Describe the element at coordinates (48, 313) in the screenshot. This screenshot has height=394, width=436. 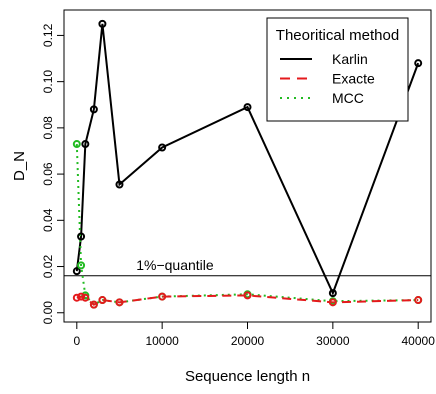
I see `y-tick-label: 0.00` at that location.